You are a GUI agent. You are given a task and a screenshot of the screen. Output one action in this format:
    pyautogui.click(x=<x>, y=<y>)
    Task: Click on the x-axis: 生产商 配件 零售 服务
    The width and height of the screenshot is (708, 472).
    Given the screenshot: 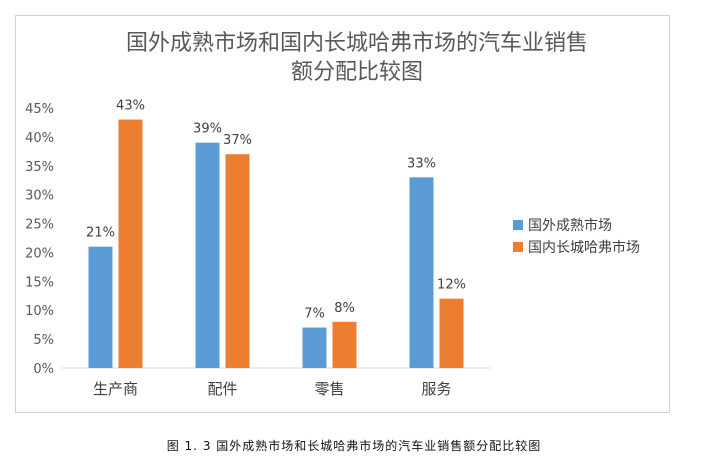 What is the action you would take?
    pyautogui.click(x=276, y=382)
    